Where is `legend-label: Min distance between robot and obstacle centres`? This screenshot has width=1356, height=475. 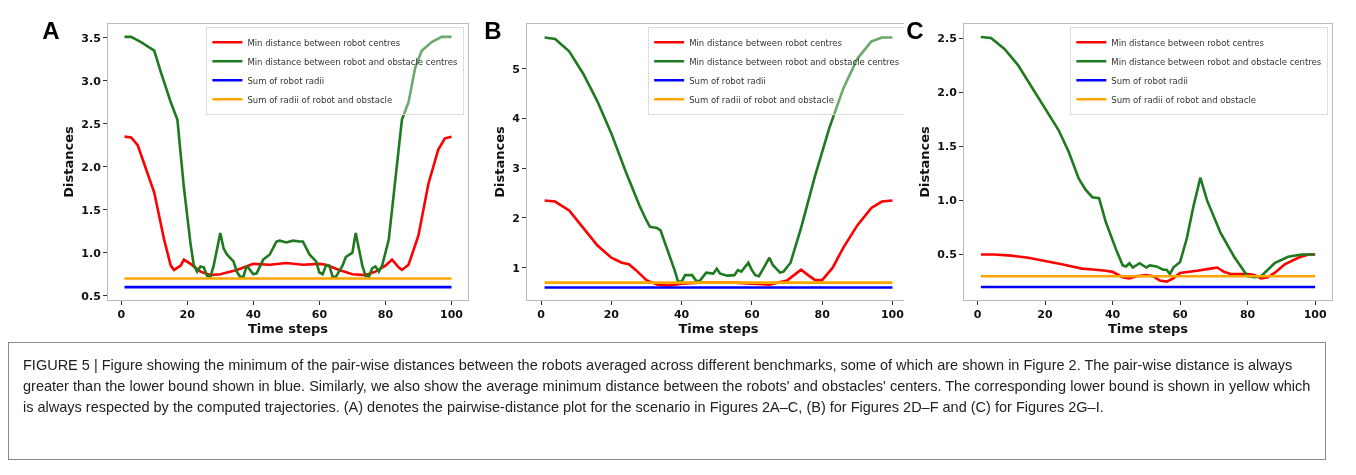 legend-label: Min distance between robot and obstacle centres is located at coordinates (1216, 61).